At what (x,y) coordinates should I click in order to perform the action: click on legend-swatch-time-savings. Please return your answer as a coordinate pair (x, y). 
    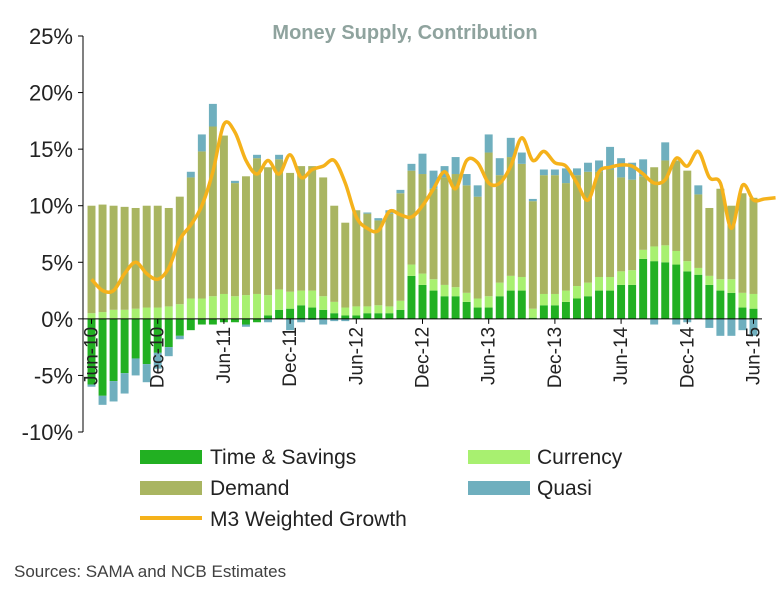
    Looking at the image, I should click on (171, 457).